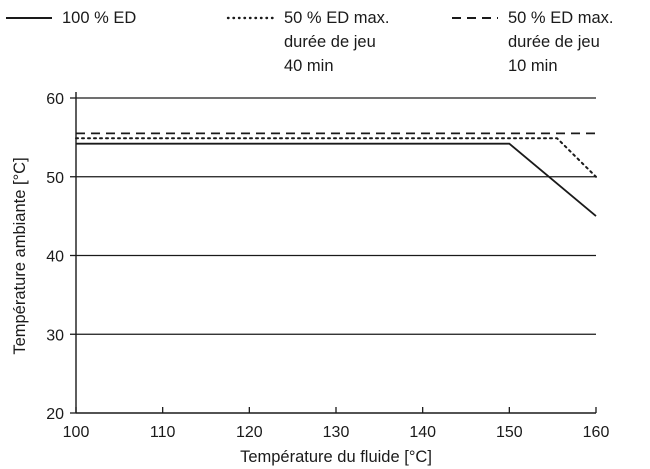 This screenshot has height=469, width=650. Describe the element at coordinates (336, 18) in the screenshot. I see `legend-label-2: 50 % ED max.` at that location.